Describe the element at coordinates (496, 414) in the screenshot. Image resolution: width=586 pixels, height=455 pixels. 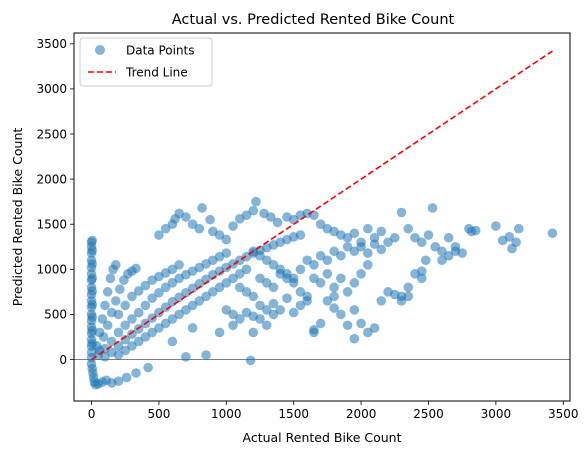
I see `x-tick-label: 3000` at that location.